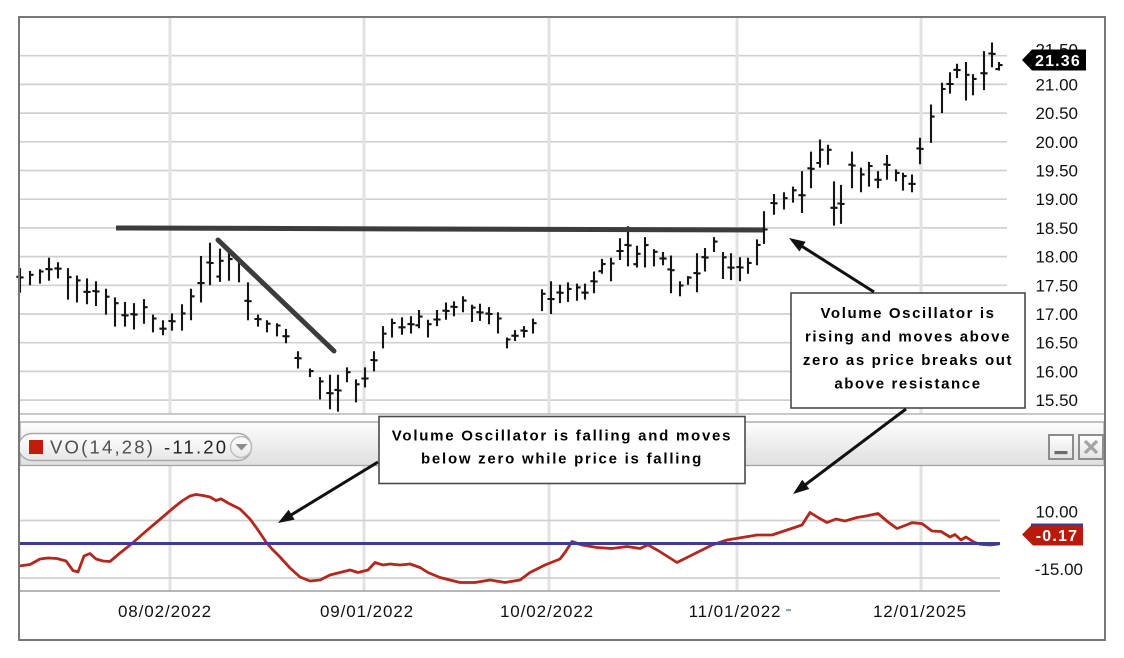 The height and width of the screenshot is (658, 1124). I want to click on svg-text: -11.20, so click(196, 447).